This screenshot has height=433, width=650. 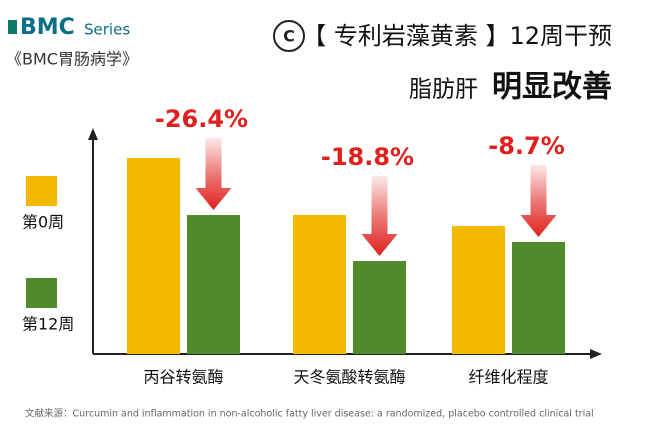 What do you see at coordinates (596, 354) in the screenshot?
I see `x-axis-arrow` at bounding box center [596, 354].